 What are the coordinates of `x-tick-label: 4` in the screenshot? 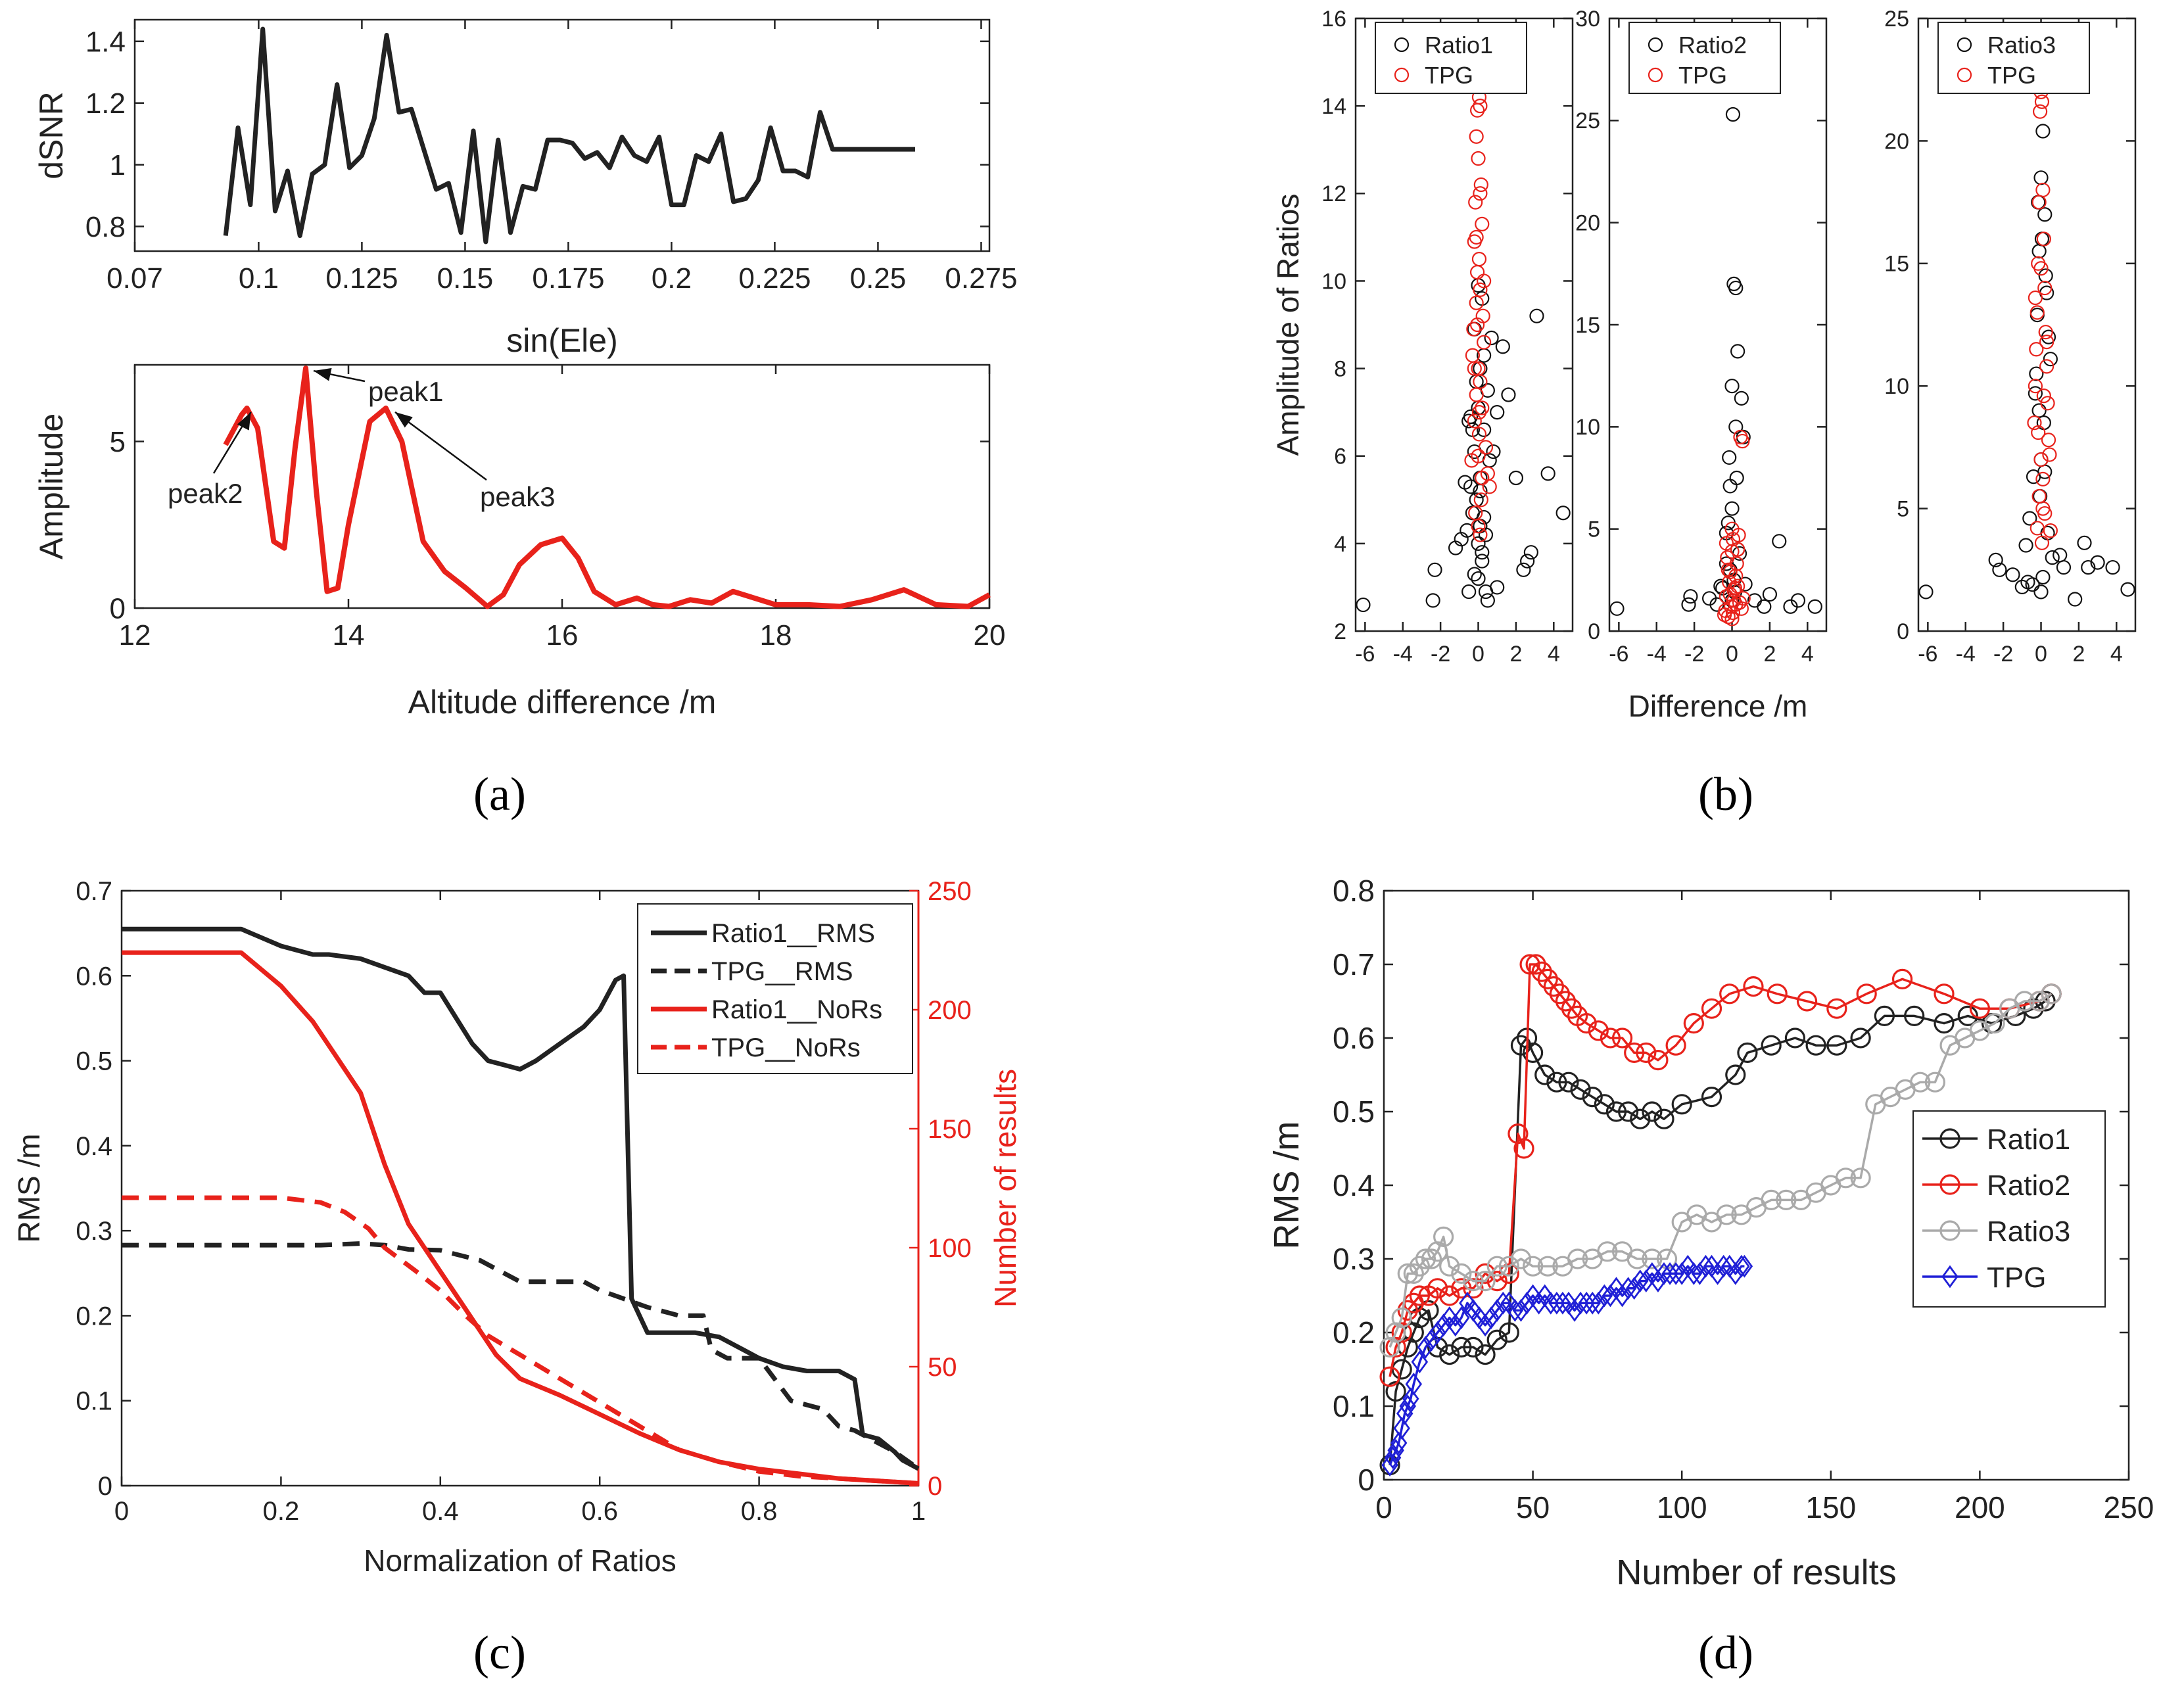 It's located at (2116, 654).